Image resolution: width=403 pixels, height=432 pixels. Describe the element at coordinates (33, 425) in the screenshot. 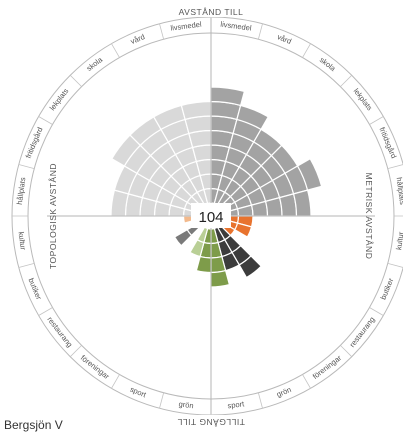

I see `footer-label: Bergsjön V` at that location.